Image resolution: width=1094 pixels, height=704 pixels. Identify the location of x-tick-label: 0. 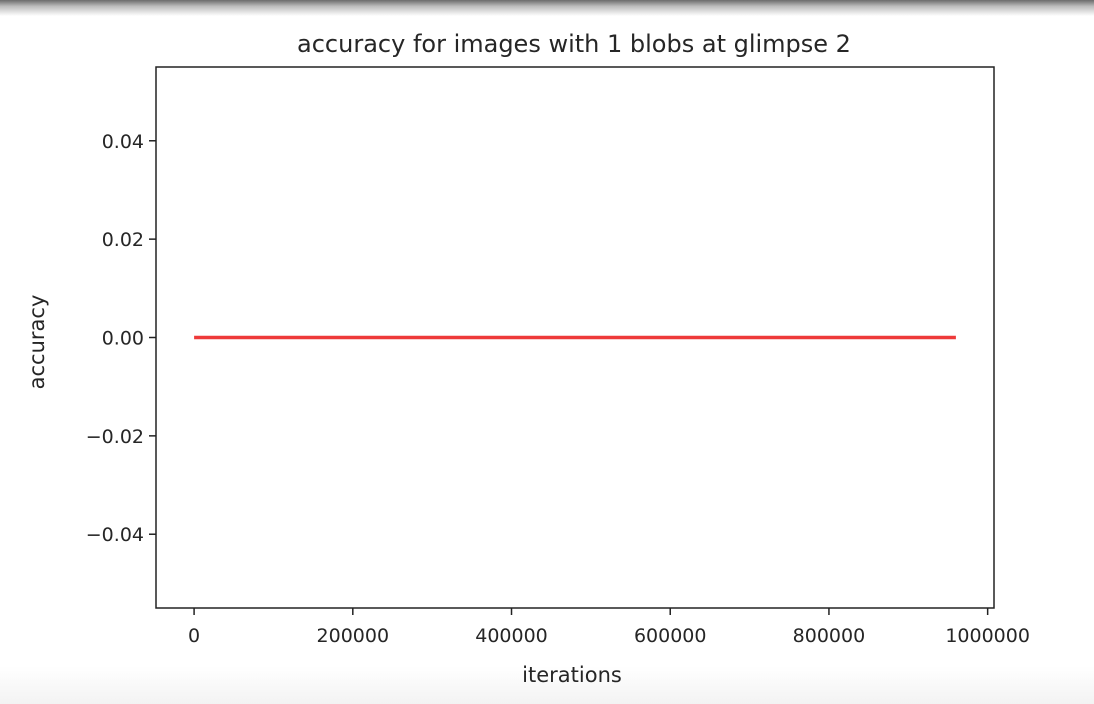
(194, 636).